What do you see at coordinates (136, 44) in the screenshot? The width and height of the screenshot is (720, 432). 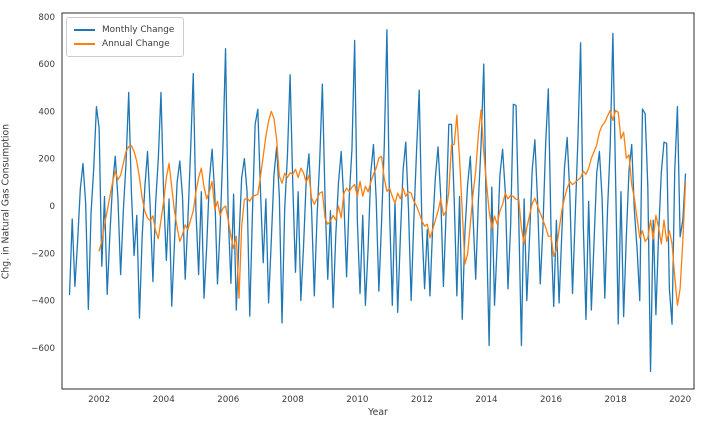 I see `legend-label-annual-change: Annual Change` at bounding box center [136, 44].